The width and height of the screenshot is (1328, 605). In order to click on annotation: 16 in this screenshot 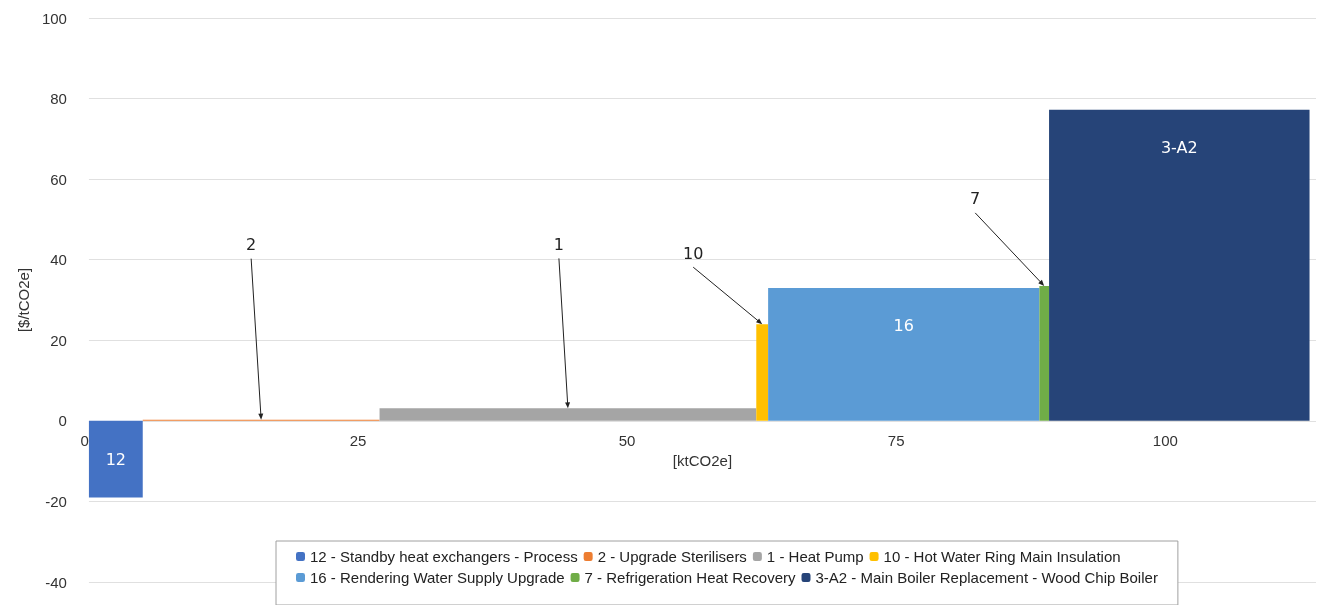, I will do `click(903, 326)`.